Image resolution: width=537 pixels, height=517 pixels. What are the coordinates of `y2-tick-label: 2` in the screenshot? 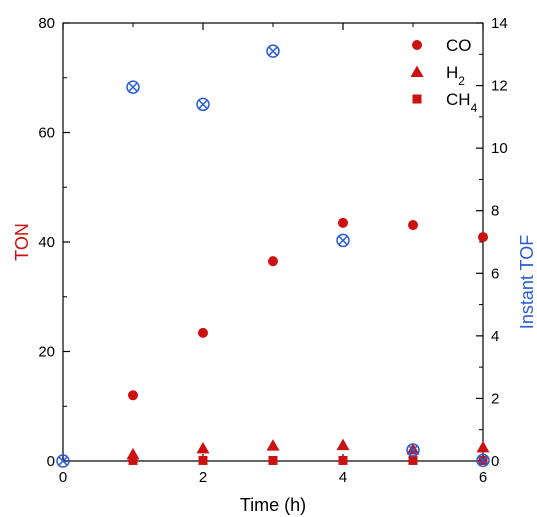 It's located at (495, 398).